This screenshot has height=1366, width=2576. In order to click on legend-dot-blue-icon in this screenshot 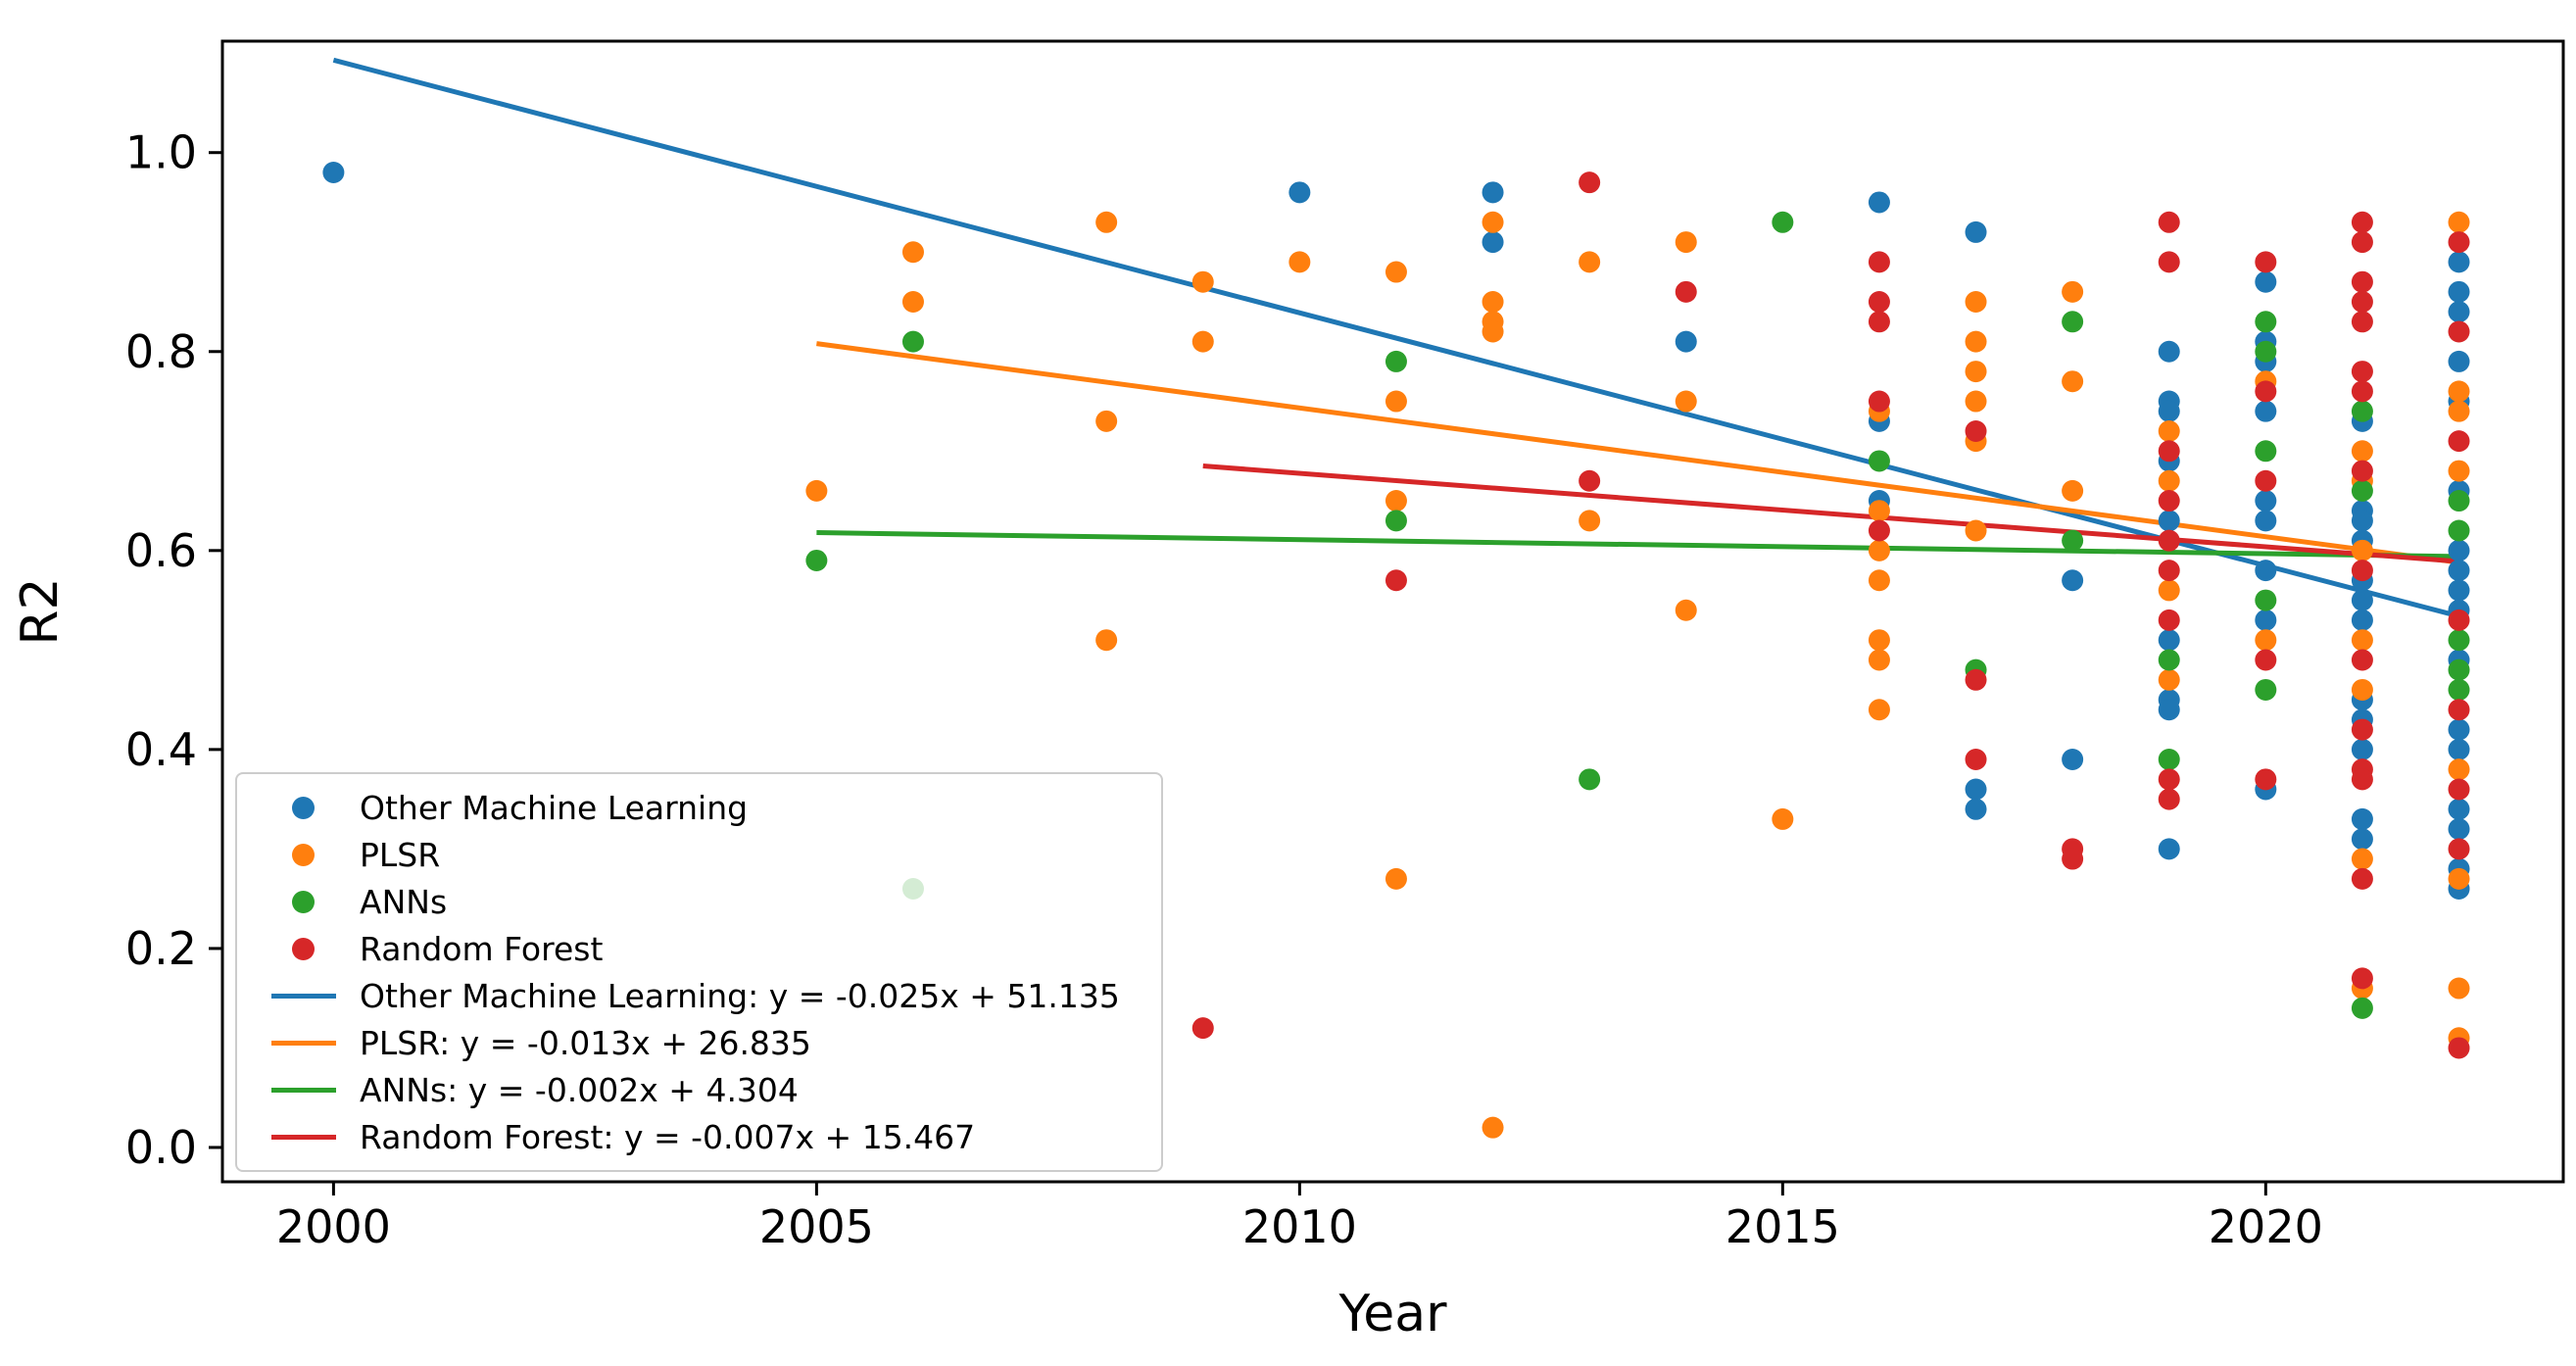, I will do `click(303, 807)`.